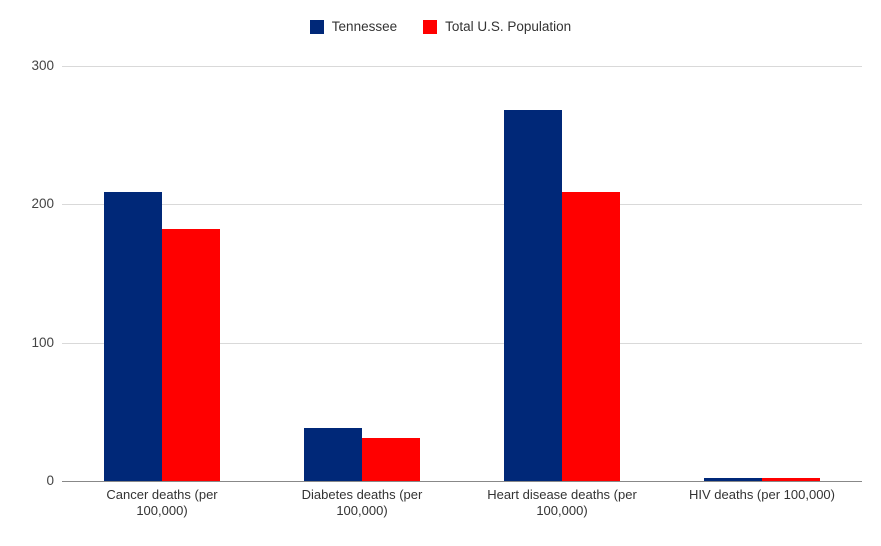 The width and height of the screenshot is (881, 546). What do you see at coordinates (42, 204) in the screenshot?
I see `y-axis-tick-label: 200` at bounding box center [42, 204].